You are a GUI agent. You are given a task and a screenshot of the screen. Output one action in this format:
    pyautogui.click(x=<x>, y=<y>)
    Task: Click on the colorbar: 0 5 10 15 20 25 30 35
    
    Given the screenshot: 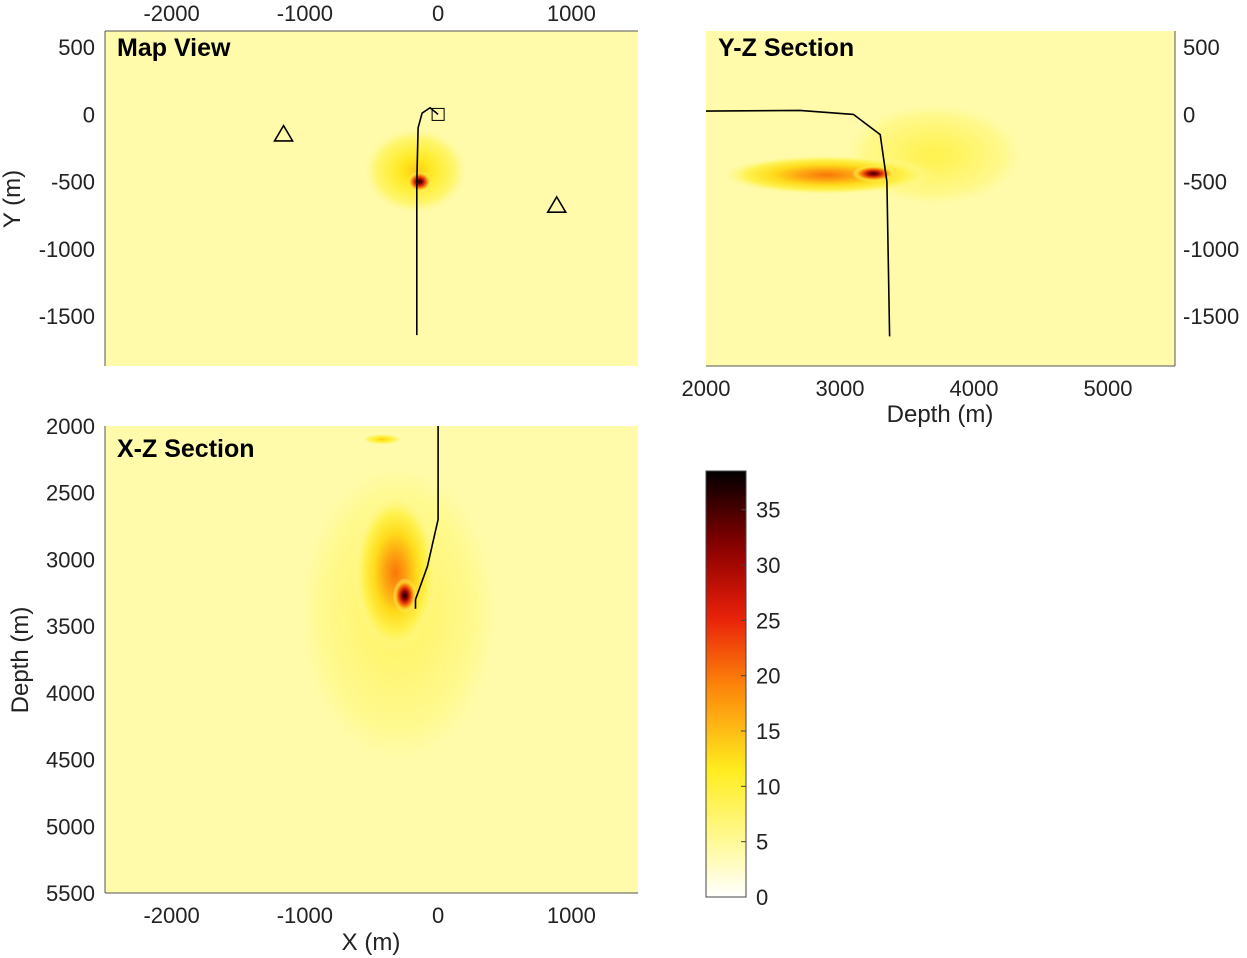 What is the action you would take?
    pyautogui.click(x=742, y=690)
    